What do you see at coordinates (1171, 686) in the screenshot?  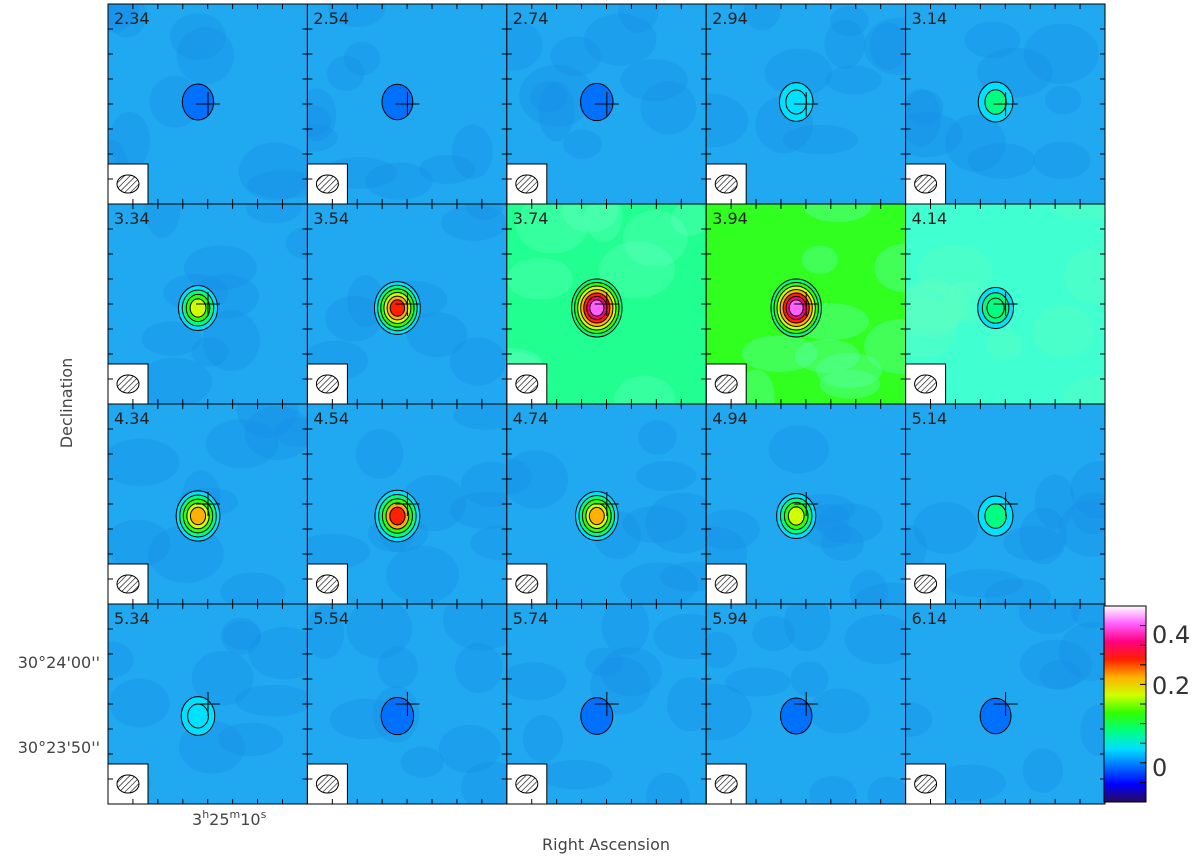 I see `colorbar-label-mid: 0.2` at bounding box center [1171, 686].